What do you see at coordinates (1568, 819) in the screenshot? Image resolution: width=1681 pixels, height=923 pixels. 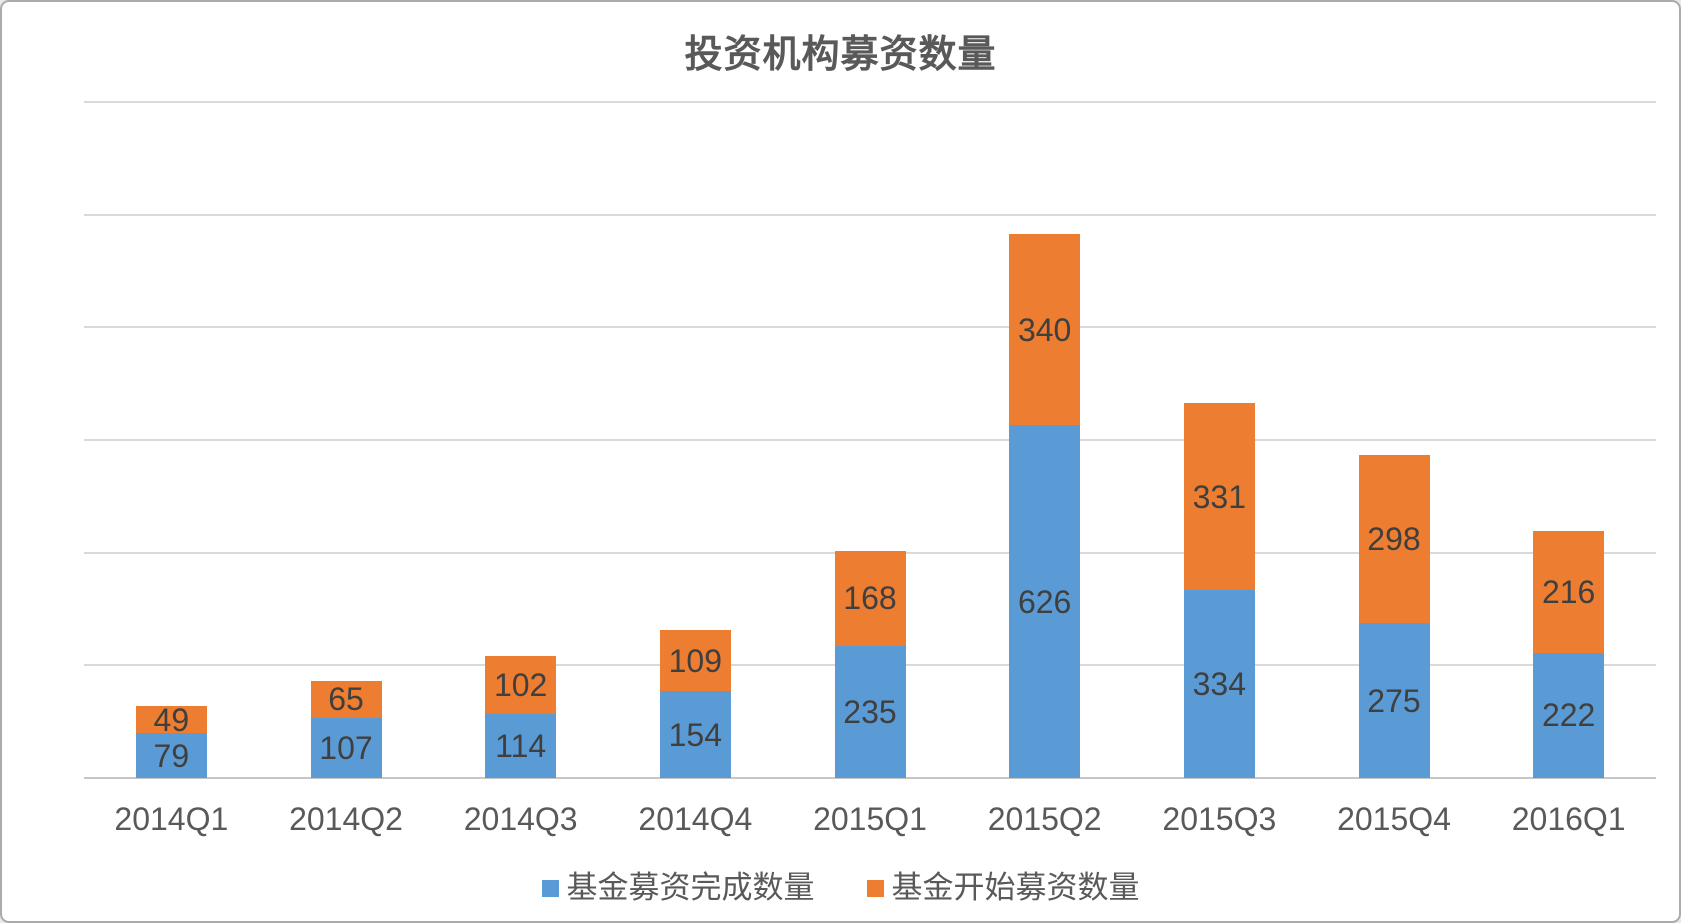 I see `x-tick-label: 2016Q1` at bounding box center [1568, 819].